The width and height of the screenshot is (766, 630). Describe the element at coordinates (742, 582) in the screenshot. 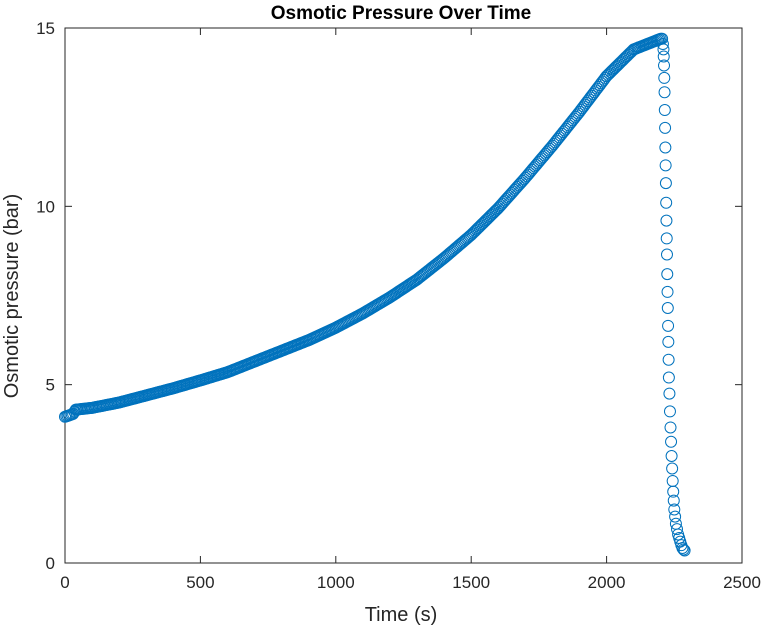

I see `x-tick-label: 2500` at that location.